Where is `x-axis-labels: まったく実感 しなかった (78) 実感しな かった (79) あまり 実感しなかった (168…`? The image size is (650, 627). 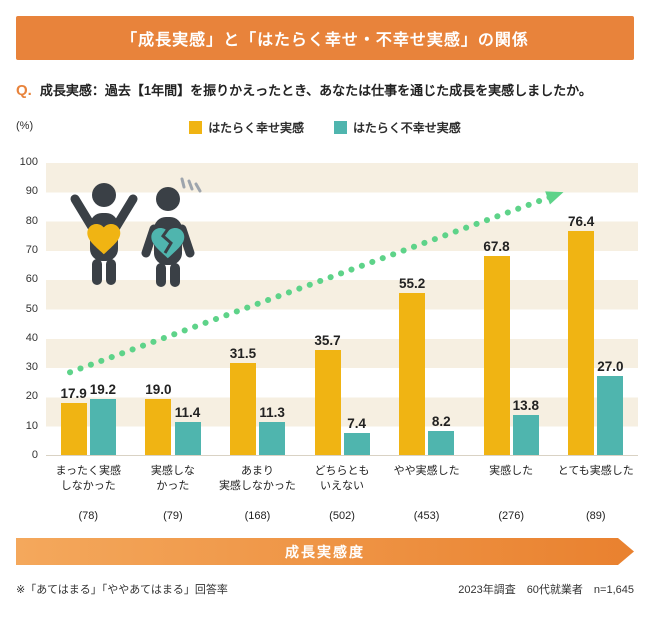 x-axis-labels: まったく実感 しなかった (78) 実感しな かった (79) あまり 実感しなかった (168… is located at coordinates (342, 494).